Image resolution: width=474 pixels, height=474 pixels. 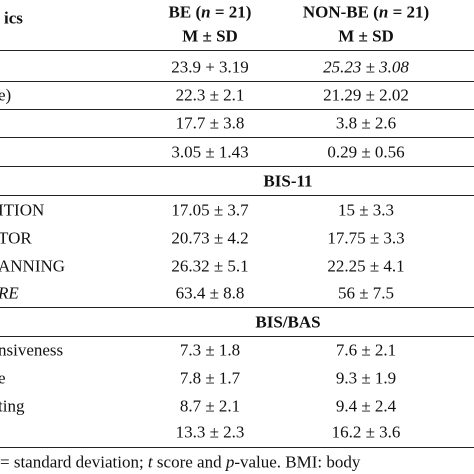 What do you see at coordinates (210, 152) in the screenshot?
I see `be-cell: 3.05 ± 1.43` at bounding box center [210, 152].